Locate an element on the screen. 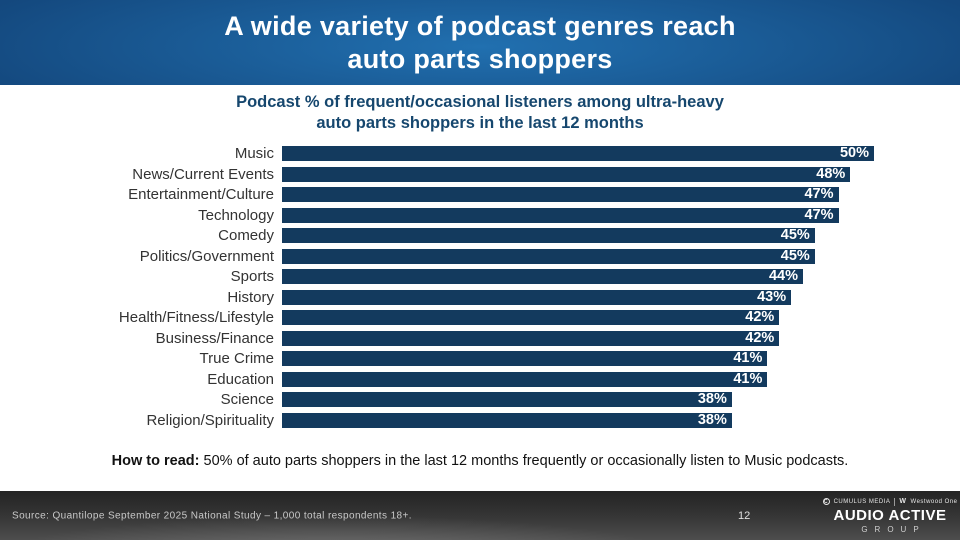 The width and height of the screenshot is (960, 540). chart-row: Music 50% is located at coordinates (450, 153).